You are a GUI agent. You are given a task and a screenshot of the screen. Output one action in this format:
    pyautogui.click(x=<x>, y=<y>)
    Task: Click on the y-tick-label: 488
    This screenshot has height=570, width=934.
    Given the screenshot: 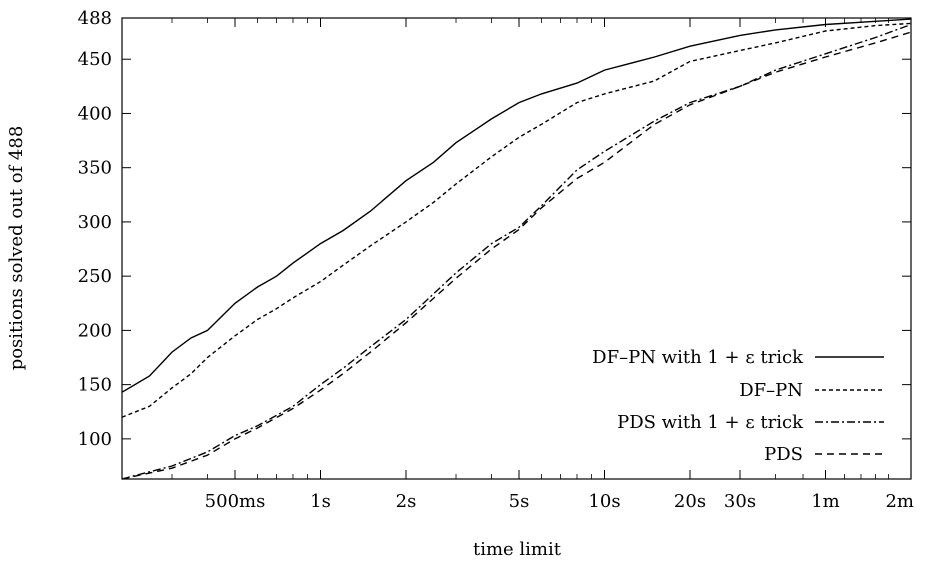 What is the action you would take?
    pyautogui.click(x=95, y=18)
    